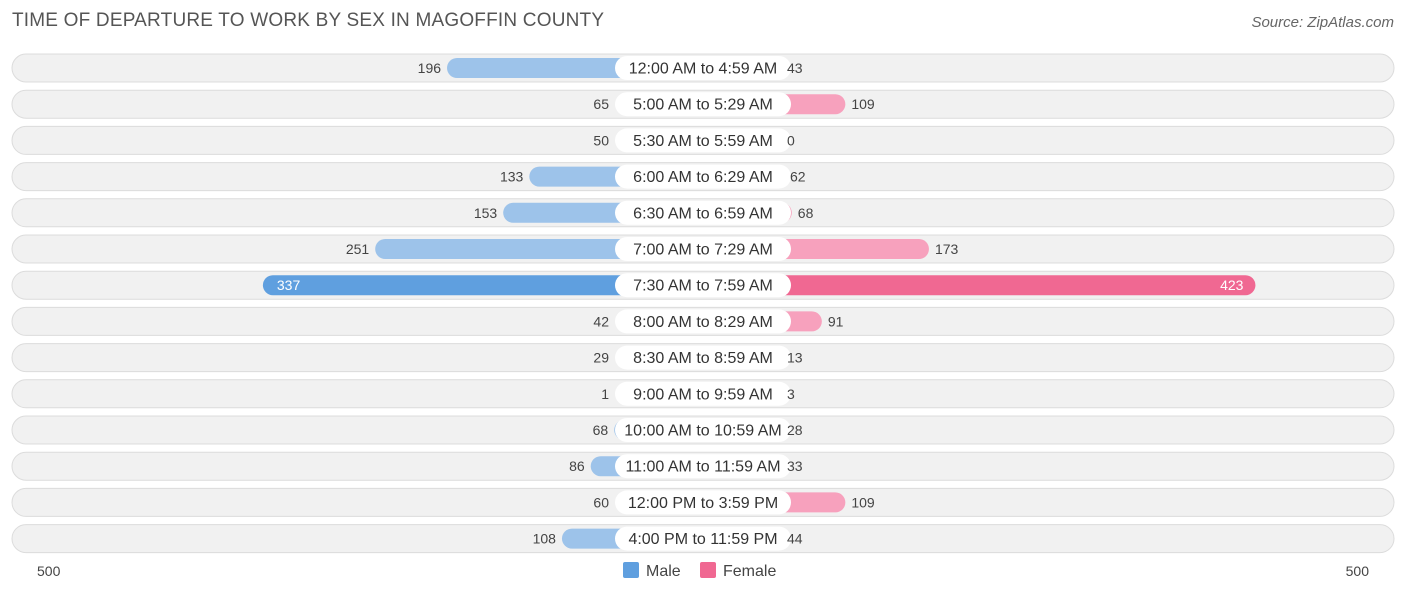 The width and height of the screenshot is (1406, 595). Describe the element at coordinates (947, 249) in the screenshot. I see `value-label-female: 173` at that location.